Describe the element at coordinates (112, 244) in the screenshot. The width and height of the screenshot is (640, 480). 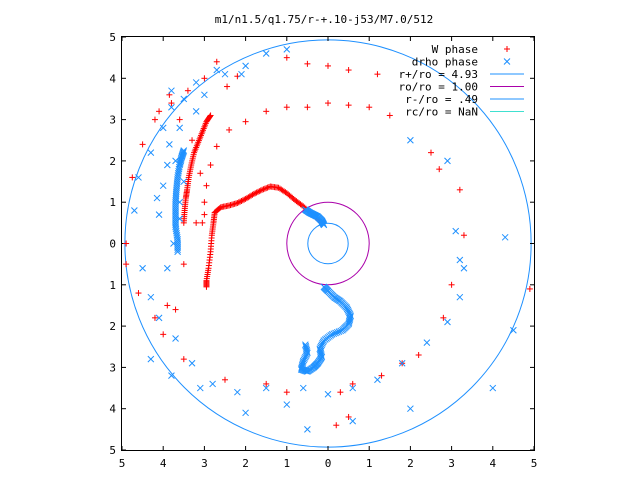
I see `y-tick-label: 0` at that location.